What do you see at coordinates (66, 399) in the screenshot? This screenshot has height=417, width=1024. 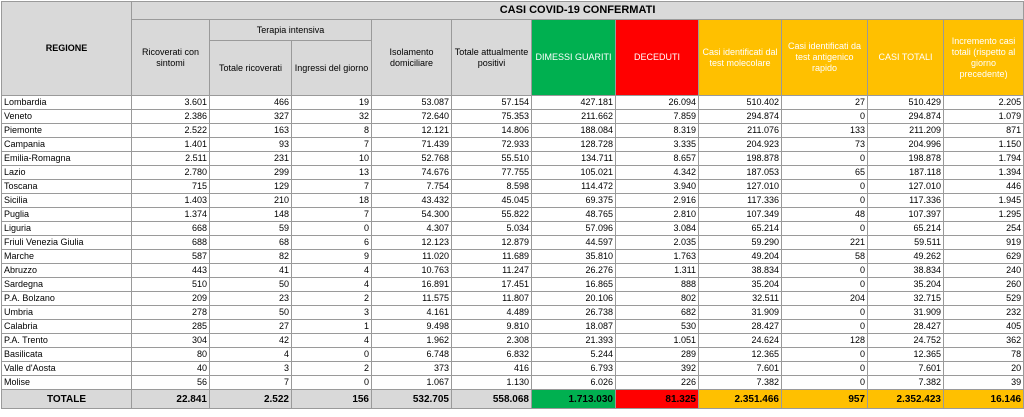 I see `total-label: TOTALE` at bounding box center [66, 399].